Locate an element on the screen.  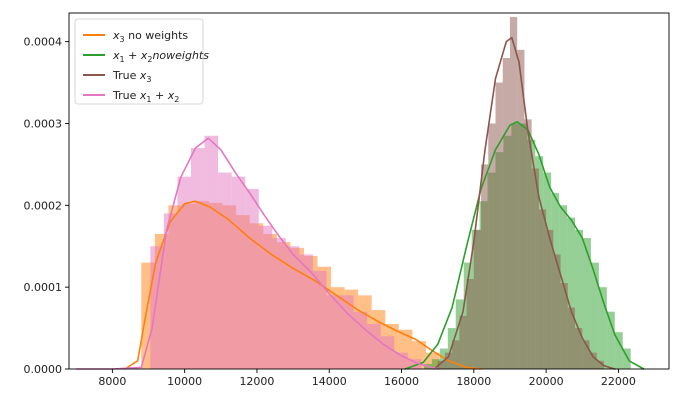
x-tick-label-2: 12000 is located at coordinates (256, 381).